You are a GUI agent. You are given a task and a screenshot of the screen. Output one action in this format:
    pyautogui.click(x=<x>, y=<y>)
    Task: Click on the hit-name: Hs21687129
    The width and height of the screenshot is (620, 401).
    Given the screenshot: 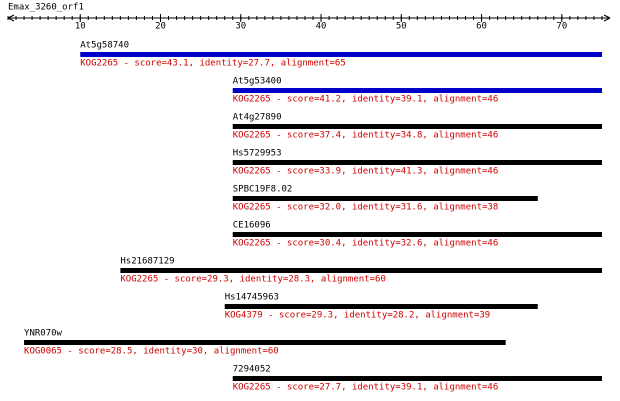 What is the action you would take?
    pyautogui.click(x=147, y=262)
    